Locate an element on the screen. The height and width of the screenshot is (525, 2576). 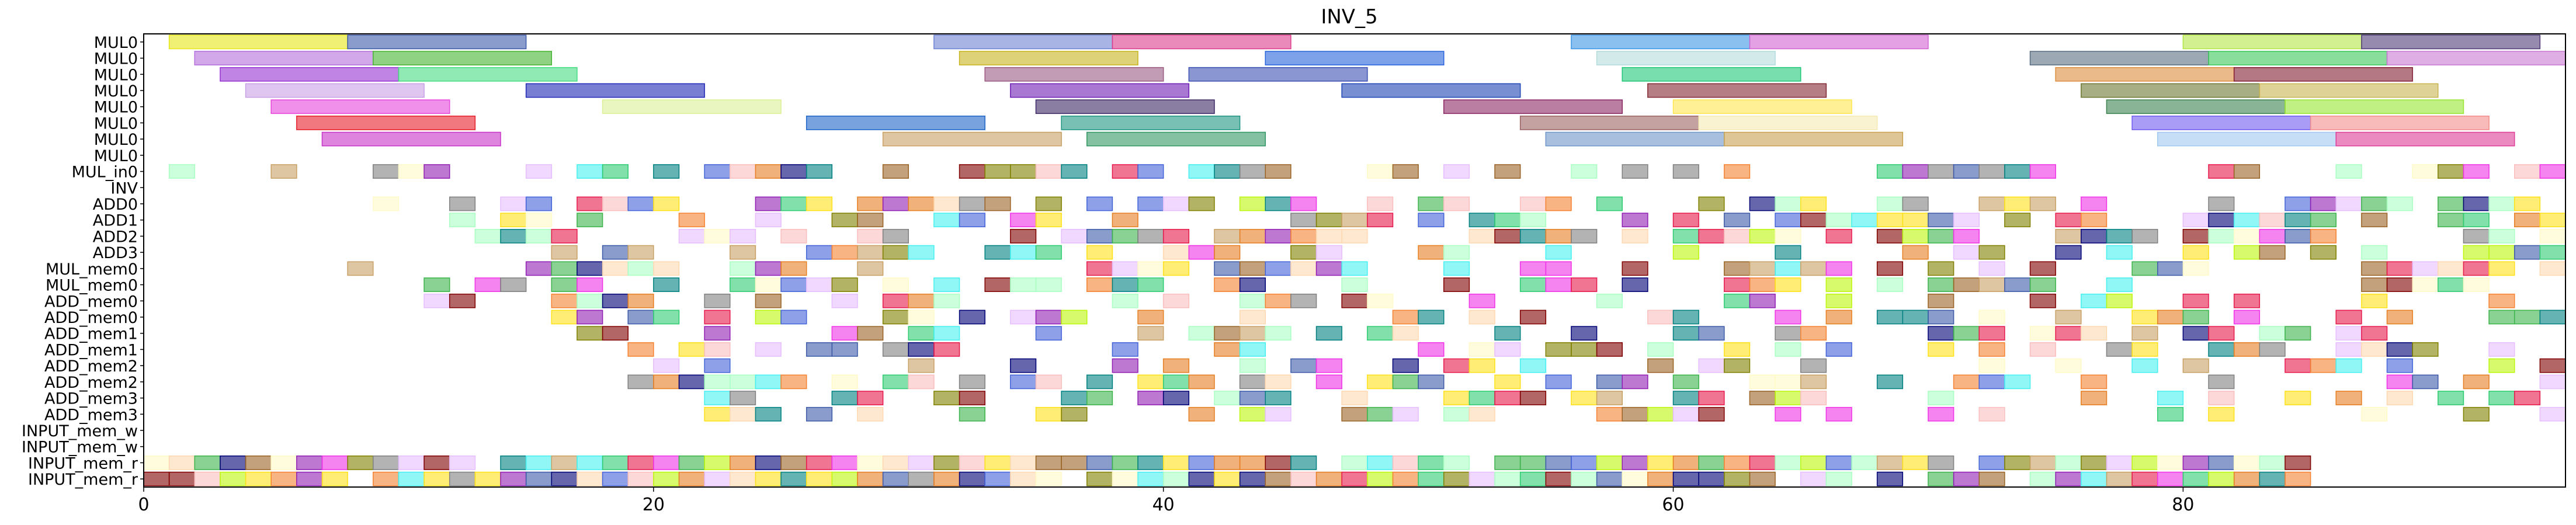
y-tick-label: ADD_mem3 is located at coordinates (91, 399).